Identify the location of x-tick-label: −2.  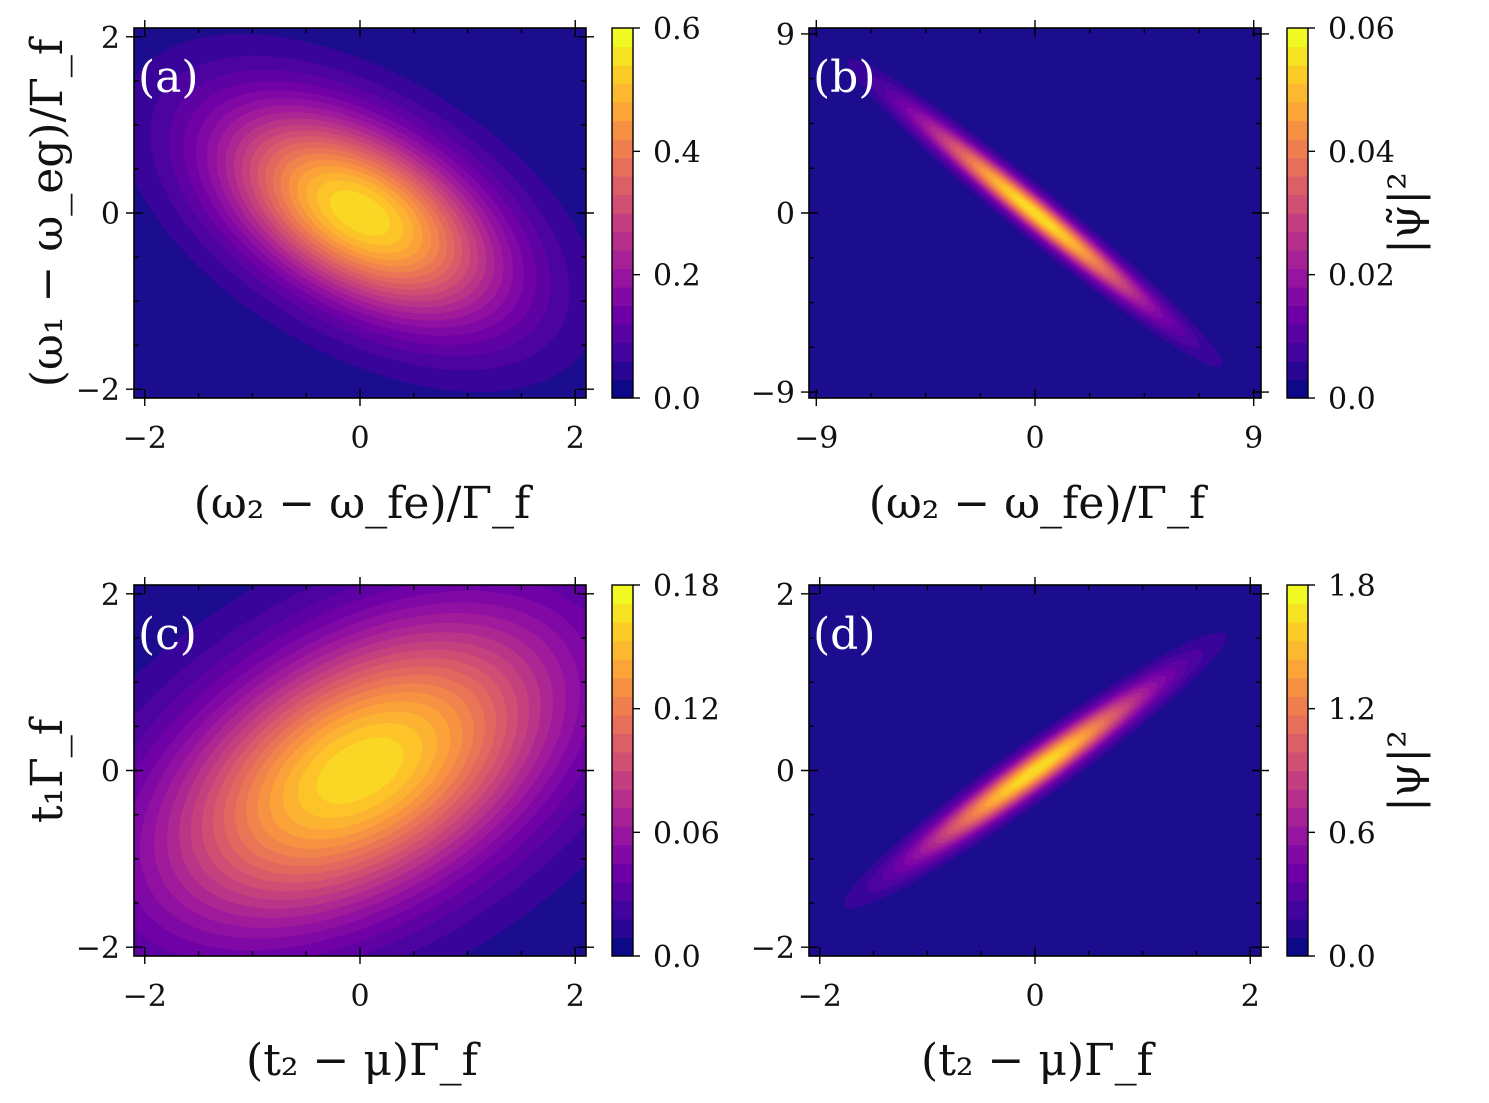
(145, 996).